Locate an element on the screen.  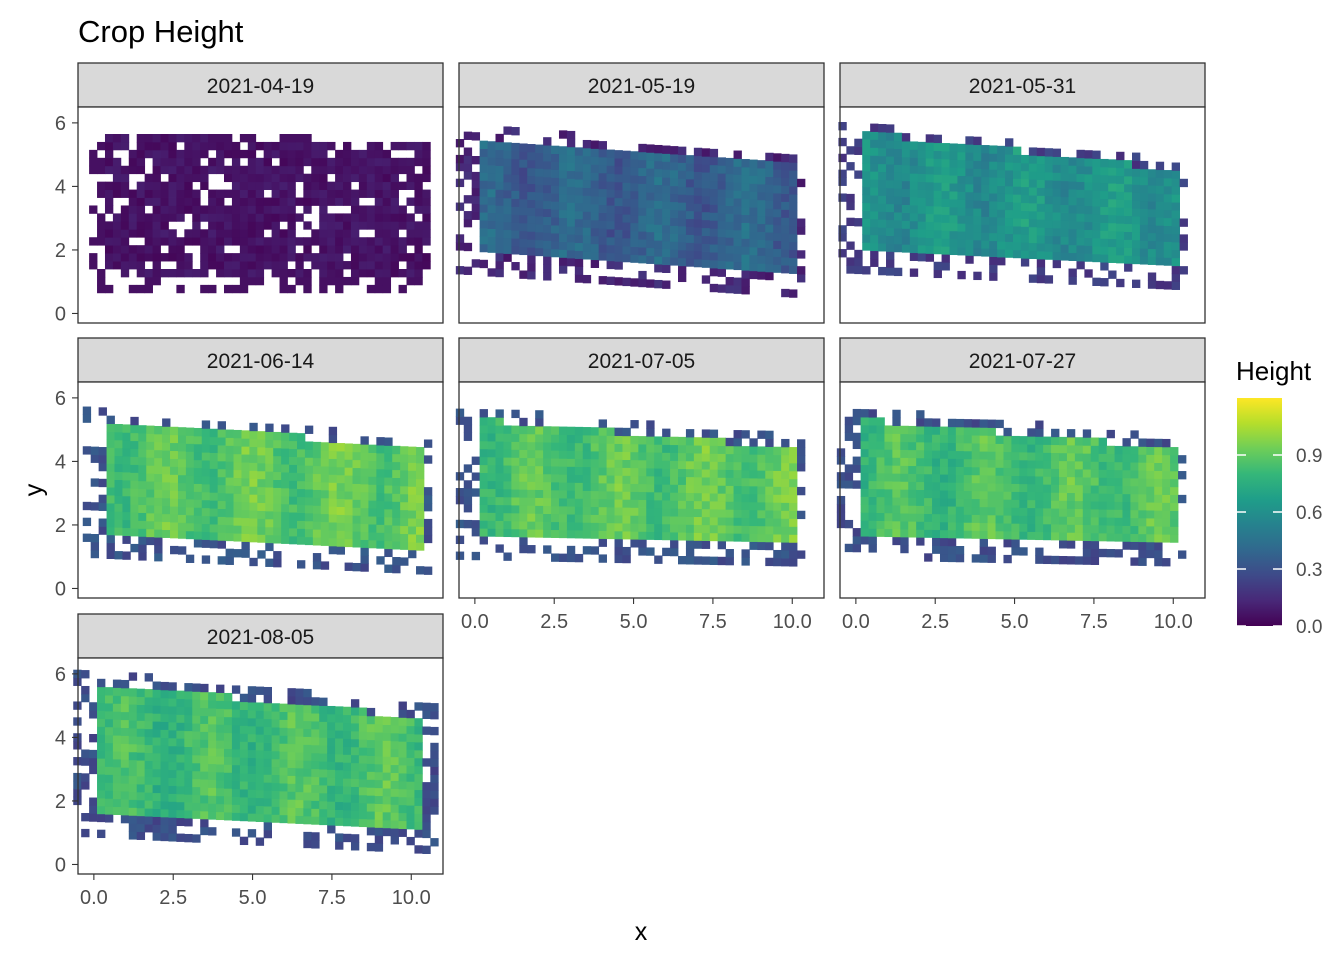
legend-break-label: 0.6 is located at coordinates (1309, 513).